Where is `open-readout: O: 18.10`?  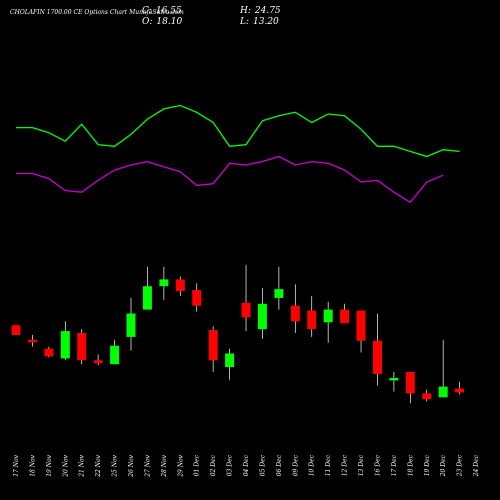 open-readout: O: 18.10 is located at coordinates (162, 22).